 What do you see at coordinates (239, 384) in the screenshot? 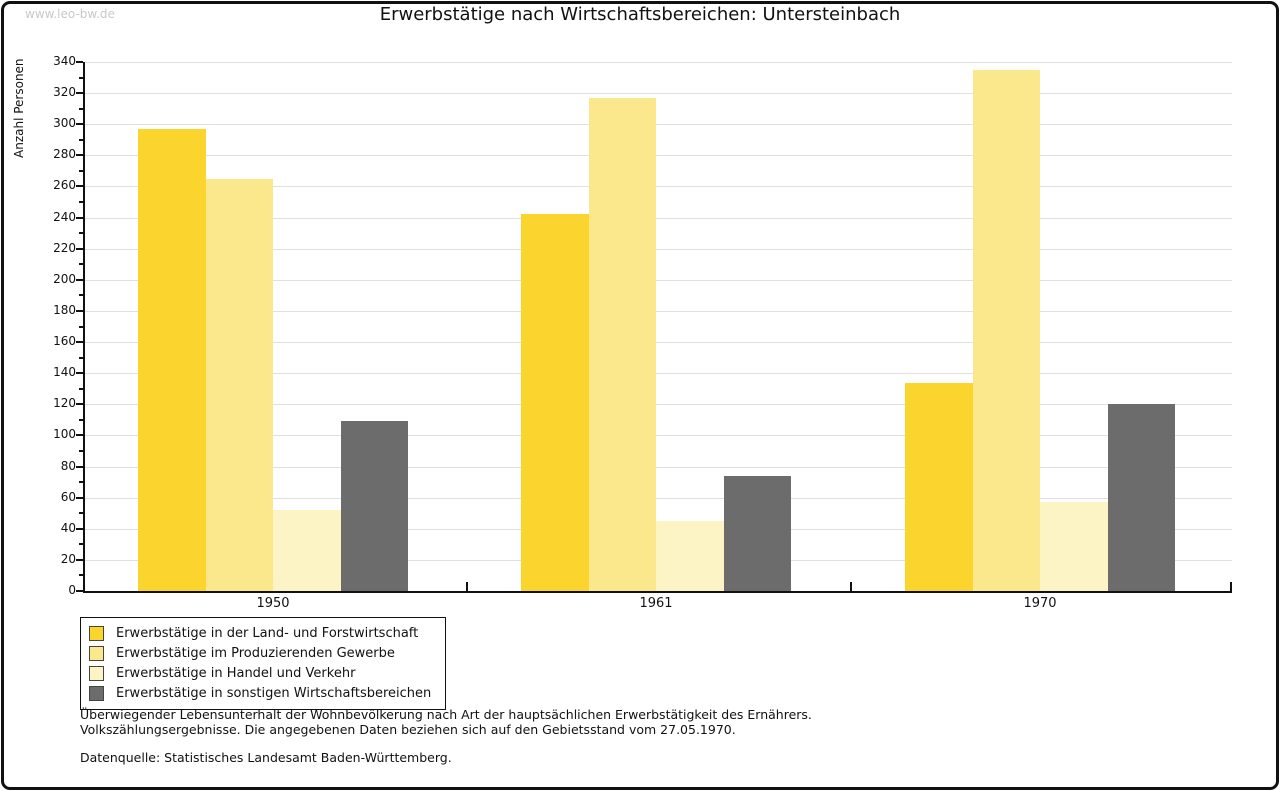
I see `bar-1950-series2` at bounding box center [239, 384].